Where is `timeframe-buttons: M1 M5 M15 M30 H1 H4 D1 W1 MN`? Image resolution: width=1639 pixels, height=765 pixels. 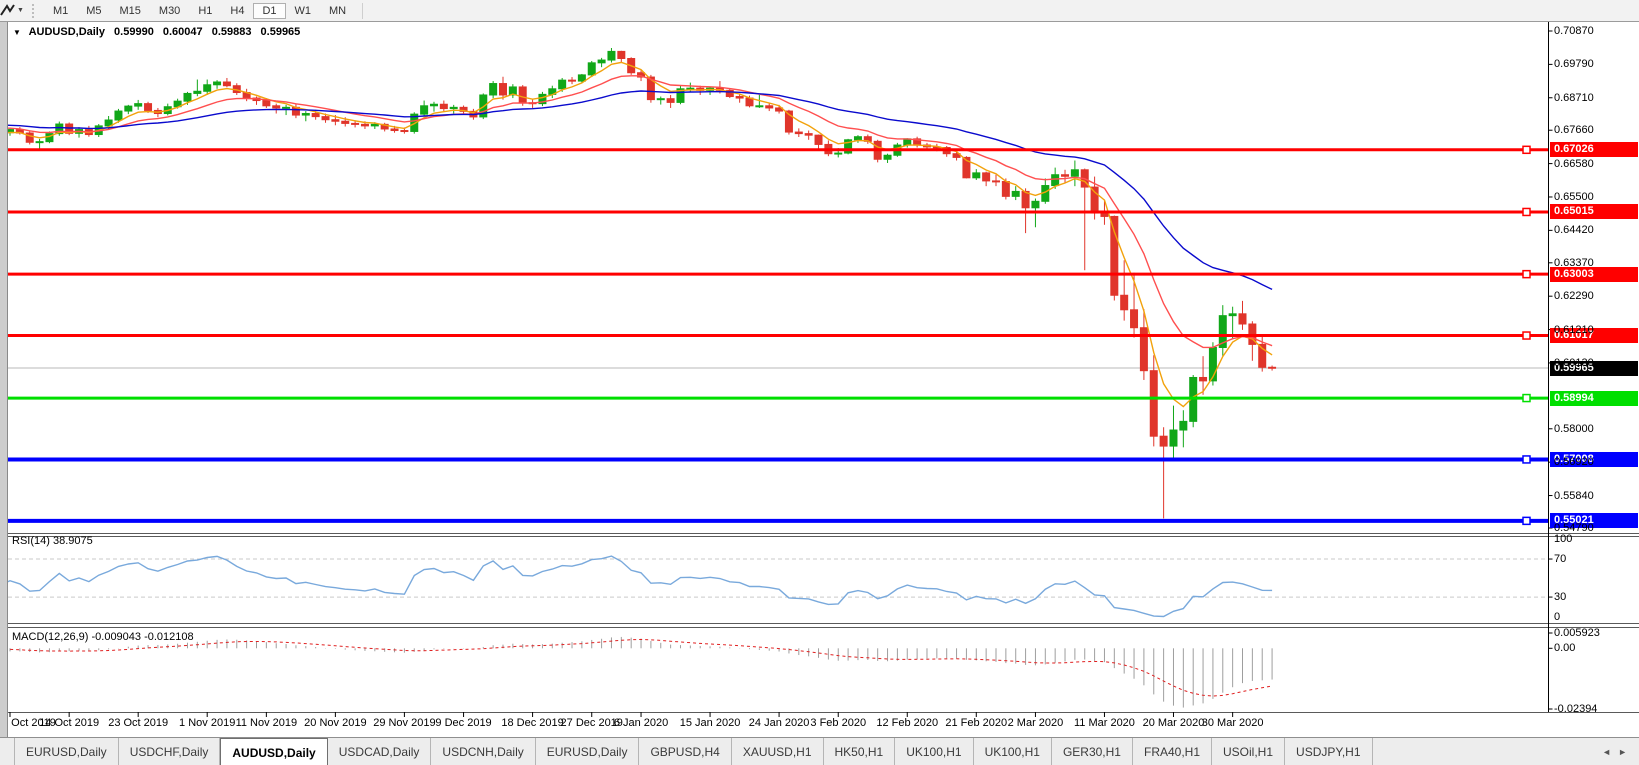 timeframe-buttons: M1 M5 M15 M30 H1 H4 D1 W1 MN is located at coordinates (199, 10).